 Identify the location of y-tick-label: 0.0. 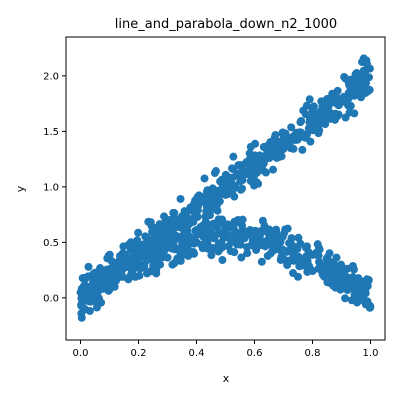
(51, 298).